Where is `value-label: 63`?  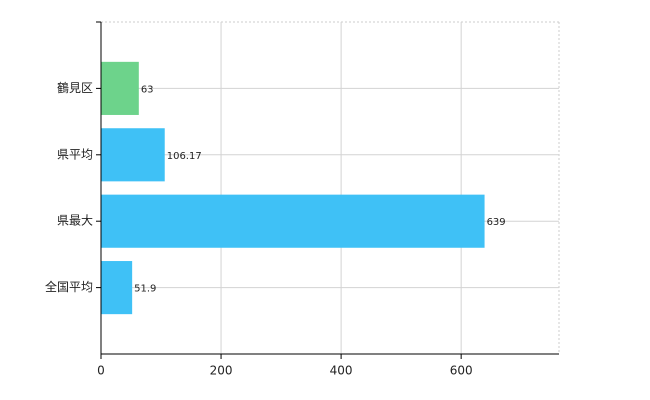
value-label: 63 is located at coordinates (147, 89).